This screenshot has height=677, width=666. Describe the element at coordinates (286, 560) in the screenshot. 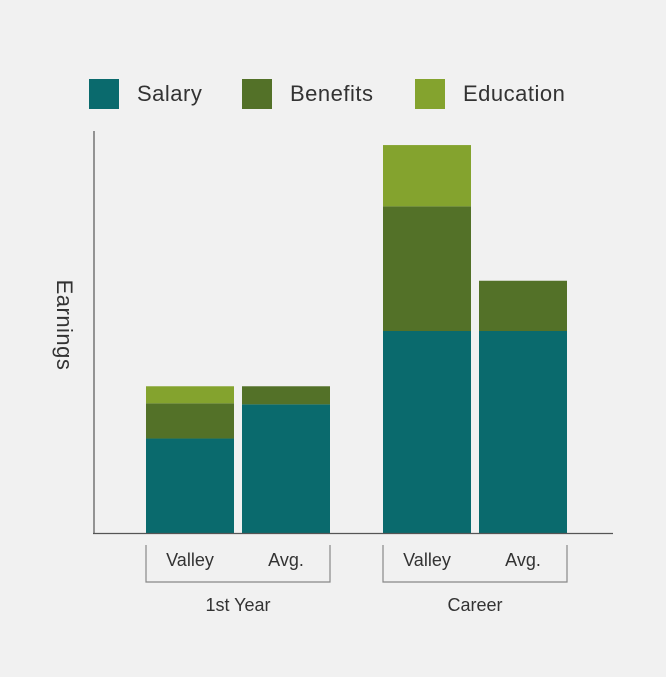

I see `x-tick-label-2: Avg.` at that location.